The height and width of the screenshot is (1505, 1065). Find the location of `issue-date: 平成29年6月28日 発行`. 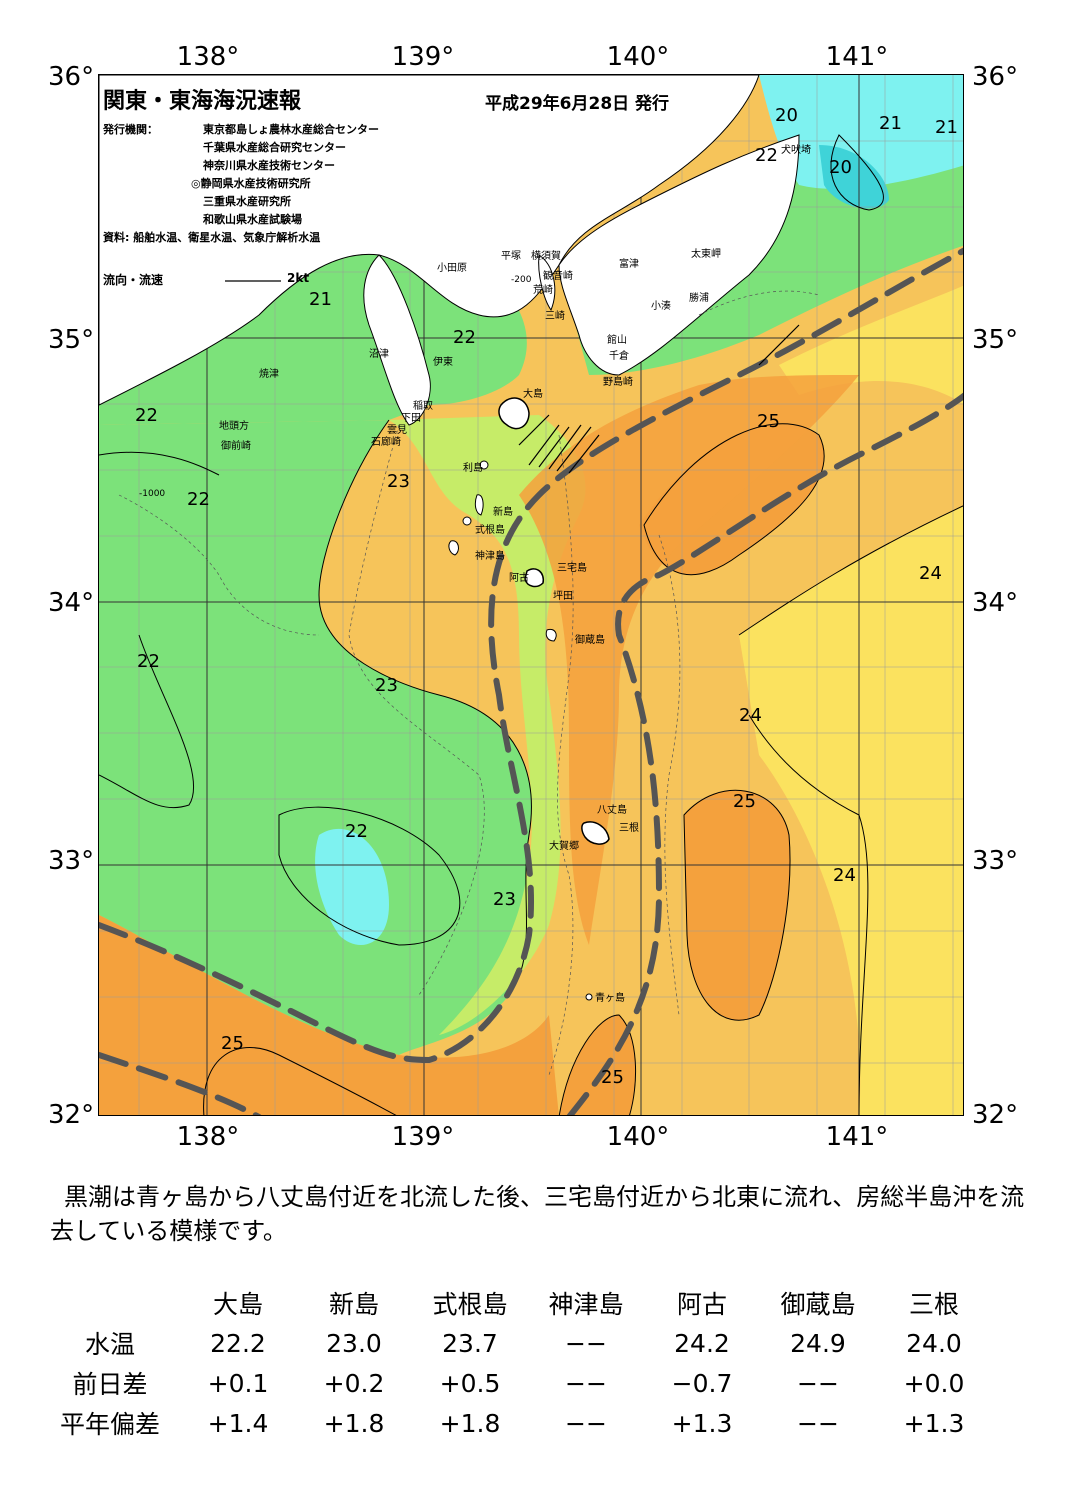

issue-date: 平成29年6月28日 発行 is located at coordinates (577, 104).